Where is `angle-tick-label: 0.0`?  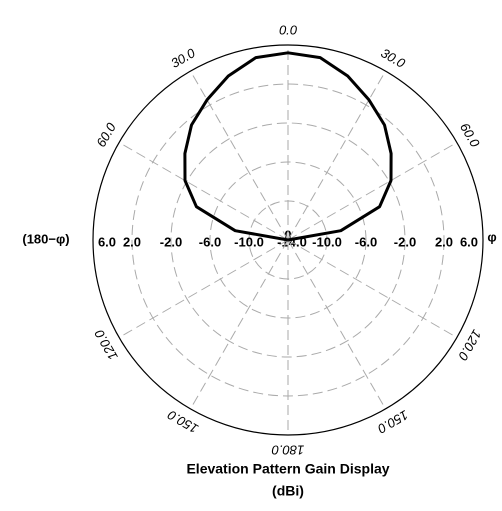 angle-tick-label: 0.0 is located at coordinates (288, 29).